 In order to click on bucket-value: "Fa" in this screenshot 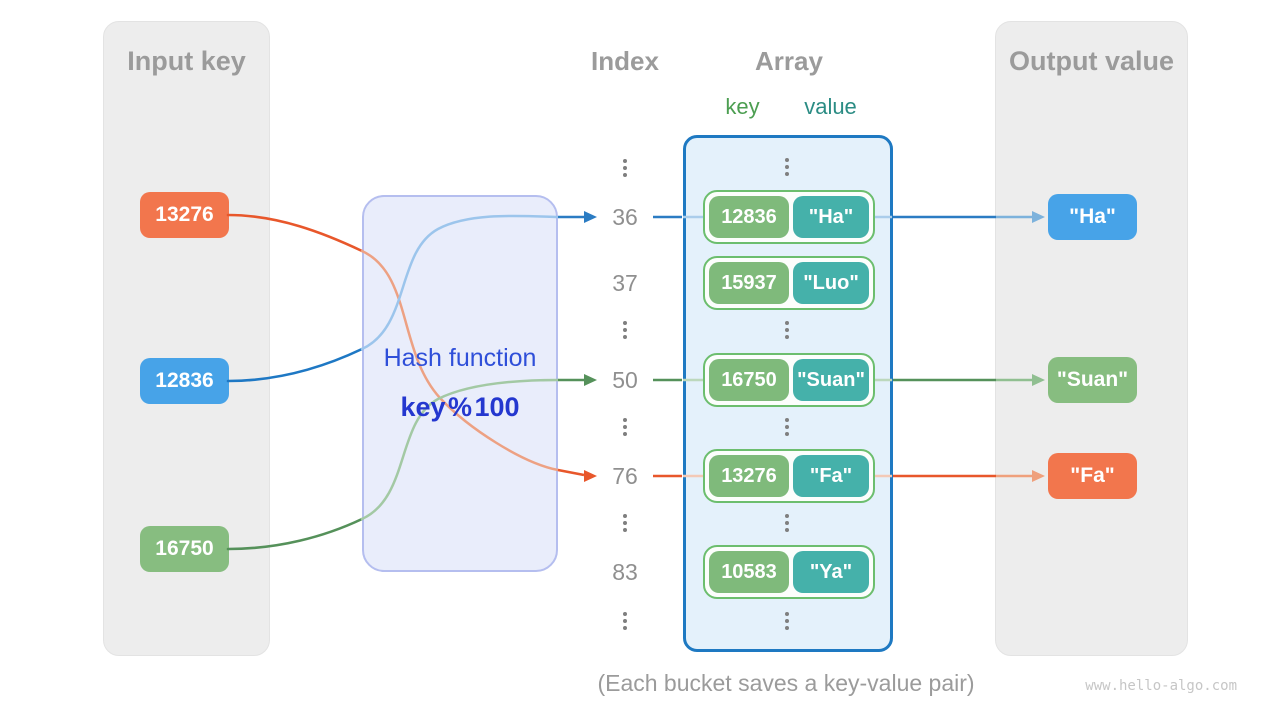, I will do `click(831, 476)`.